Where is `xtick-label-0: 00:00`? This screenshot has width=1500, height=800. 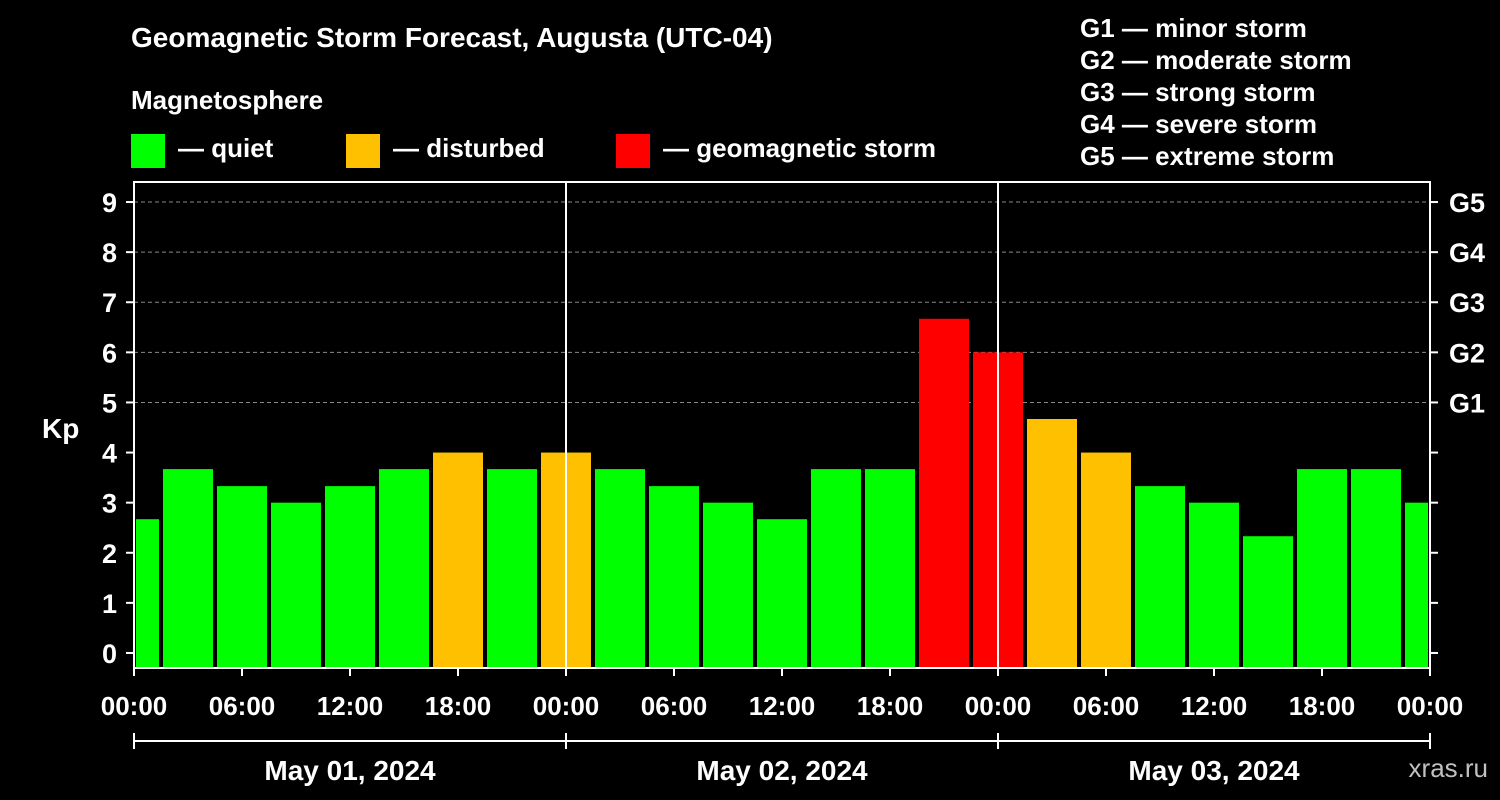 xtick-label-0: 00:00 is located at coordinates (134, 706).